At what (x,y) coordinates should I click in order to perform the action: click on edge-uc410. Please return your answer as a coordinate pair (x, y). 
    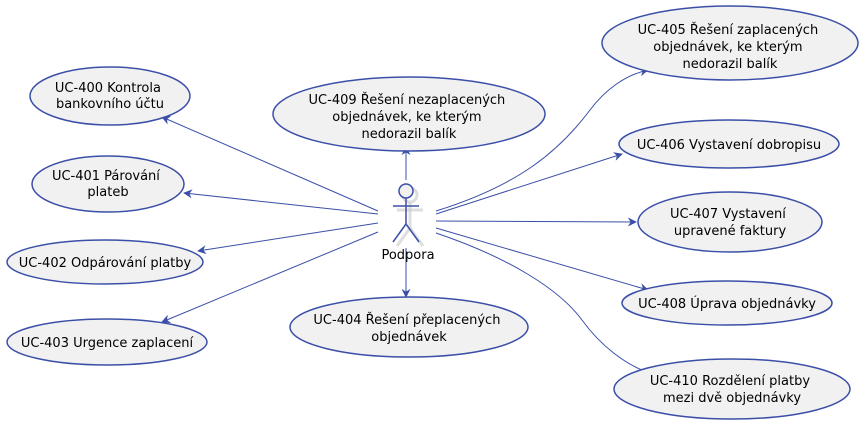
    Looking at the image, I should click on (544, 304).